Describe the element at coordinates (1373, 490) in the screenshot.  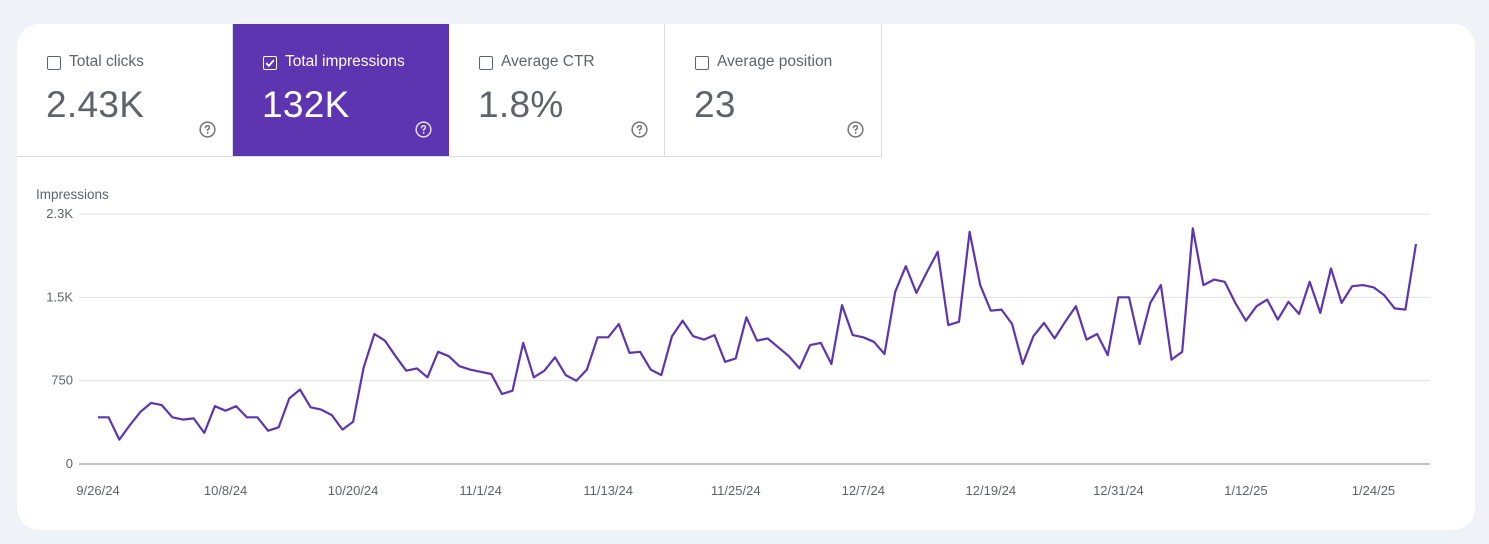
I see `x-tick-label: 1/24/25` at that location.